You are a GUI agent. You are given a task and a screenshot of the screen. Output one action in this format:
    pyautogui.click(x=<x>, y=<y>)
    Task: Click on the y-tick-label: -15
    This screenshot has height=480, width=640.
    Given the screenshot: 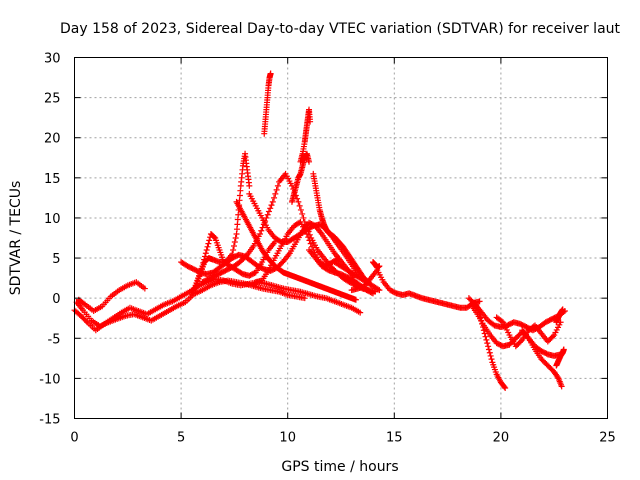 What is the action you would take?
    pyautogui.click(x=49, y=420)
    